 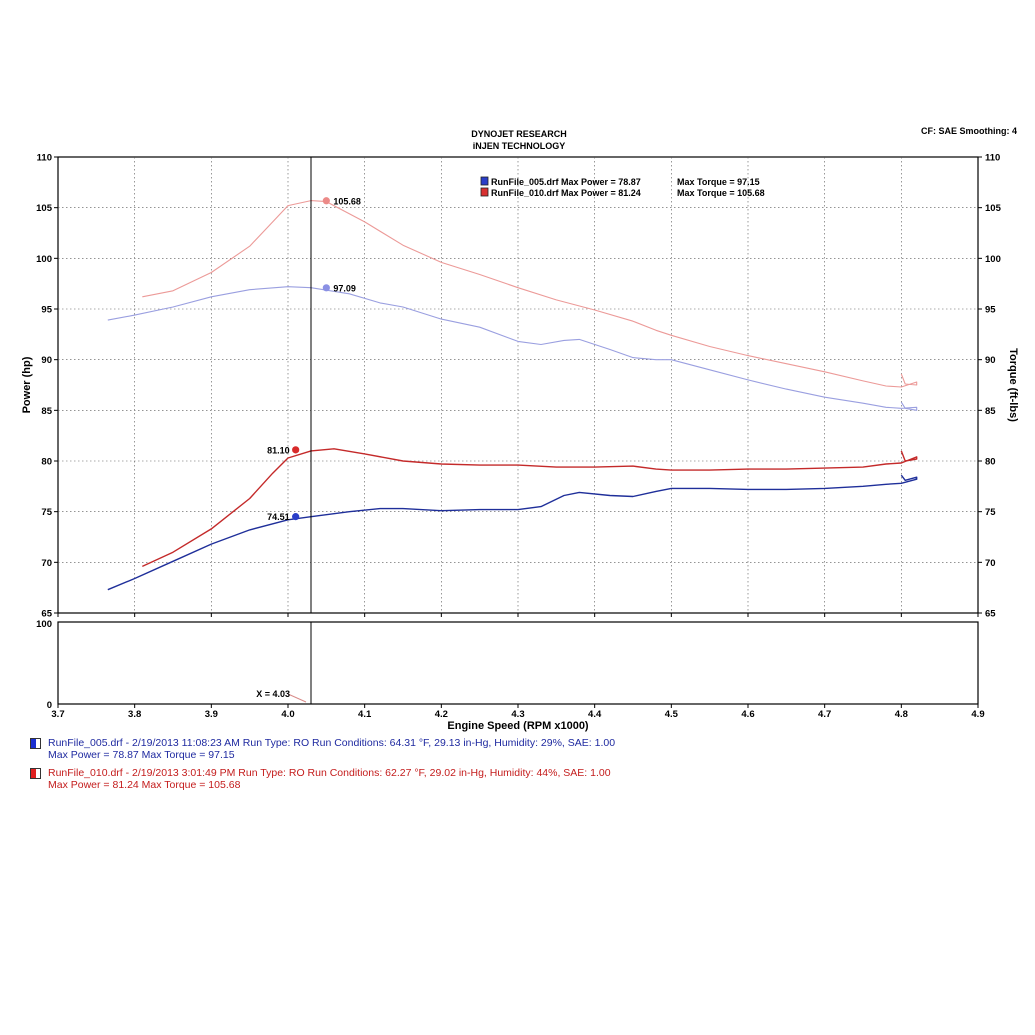 What do you see at coordinates (287, 714) in the screenshot?
I see `x-tick-label: 4.0` at bounding box center [287, 714].